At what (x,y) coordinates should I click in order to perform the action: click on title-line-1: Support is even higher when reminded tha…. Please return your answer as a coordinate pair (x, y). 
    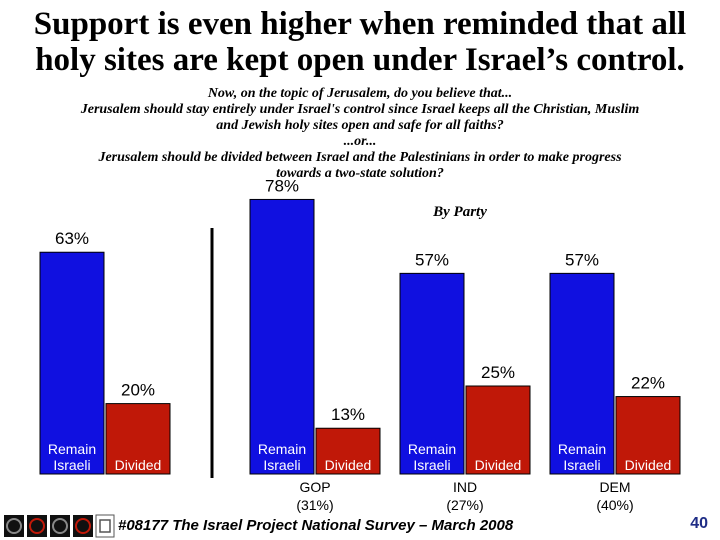
    Looking at the image, I should click on (360, 24).